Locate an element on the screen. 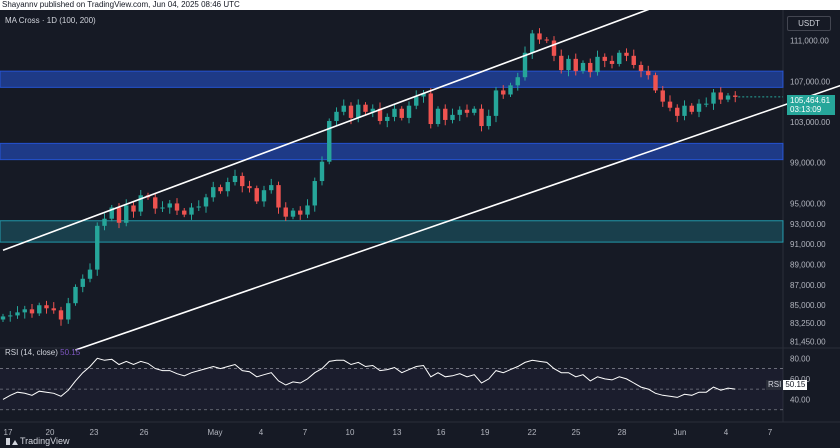 The height and width of the screenshot is (448, 840). time-tick-label: Jun is located at coordinates (680, 432).